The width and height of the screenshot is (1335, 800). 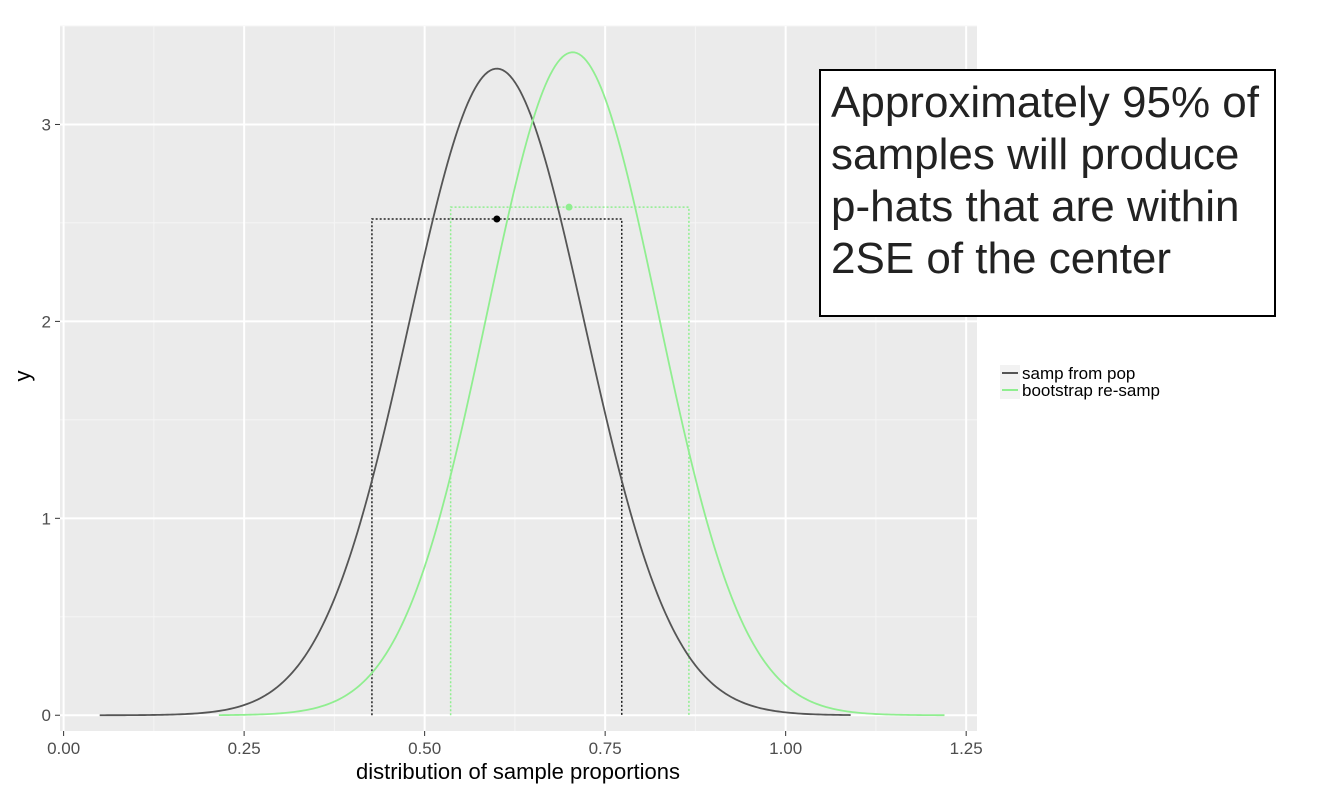 What do you see at coordinates (424, 748) in the screenshot?
I see `x-tick-label: 0.50` at bounding box center [424, 748].